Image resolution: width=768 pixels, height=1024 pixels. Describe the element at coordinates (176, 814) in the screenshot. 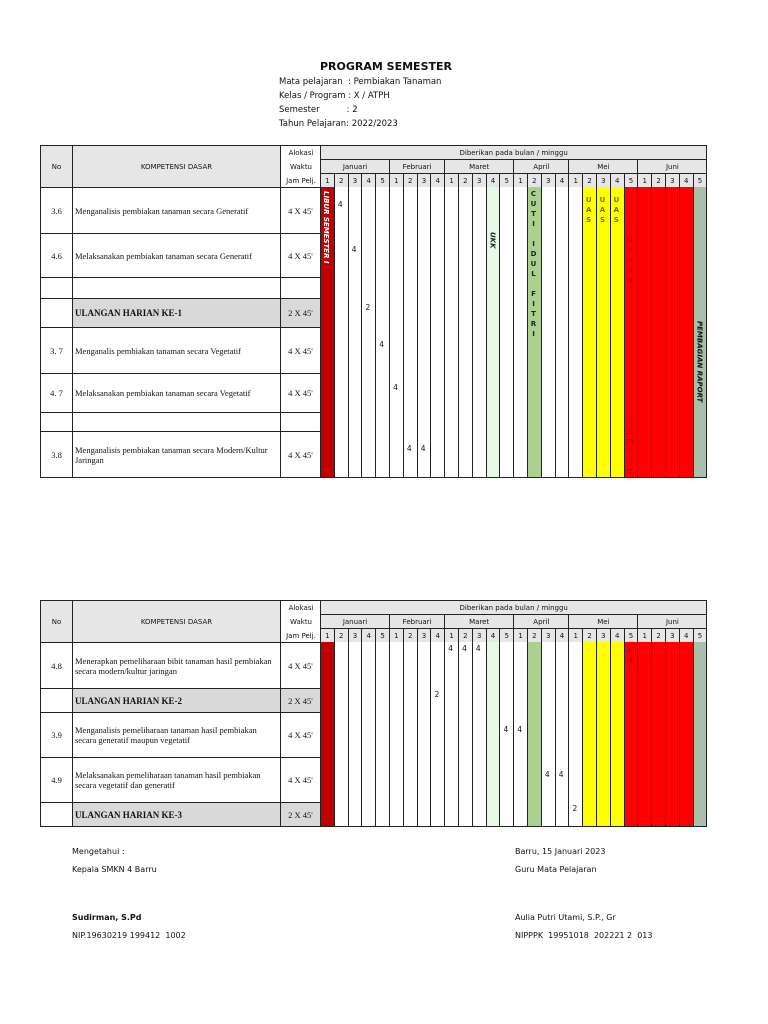

I see `row-kompetensi: ULANGAN HARIAN KE-3` at that location.